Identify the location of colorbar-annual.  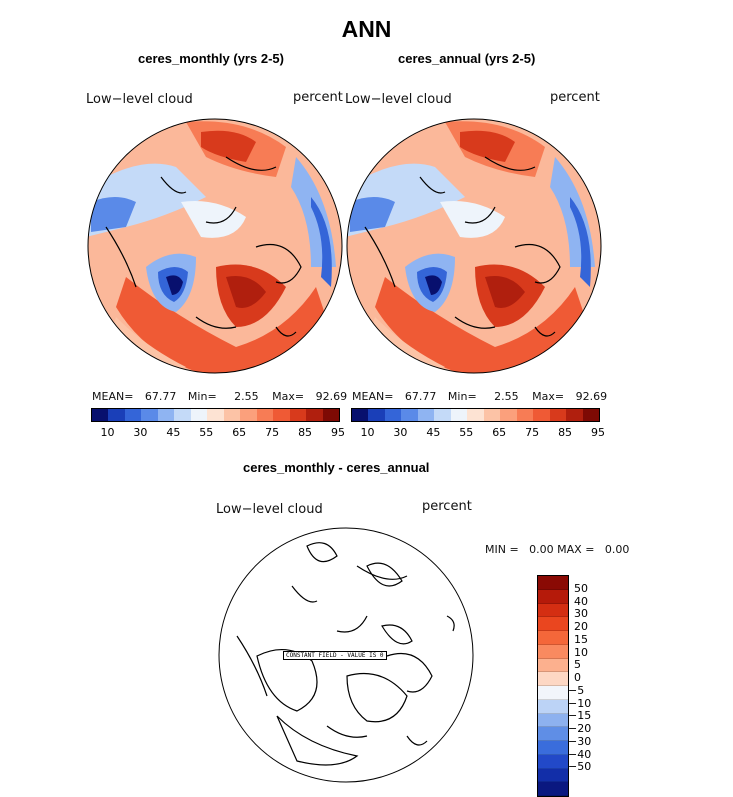
(475, 415).